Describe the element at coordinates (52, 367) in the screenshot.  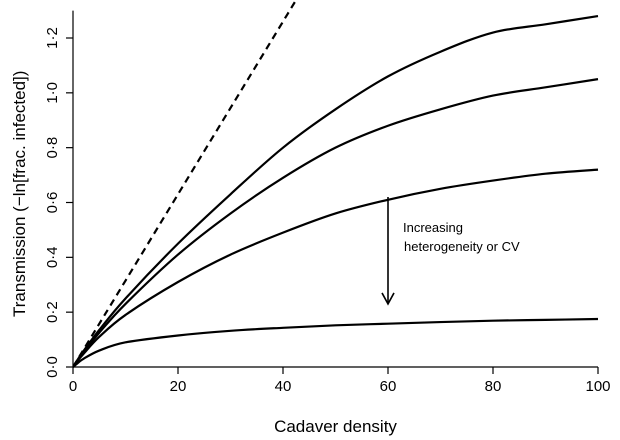
I see `y-tick-label: 0·0` at that location.